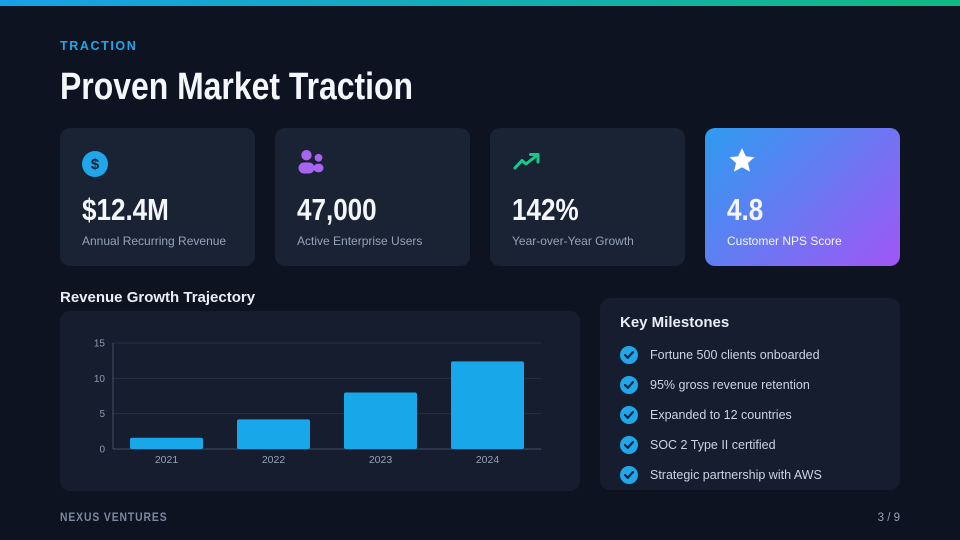 This screenshot has width=960, height=540. I want to click on stat-card-nps: 4.8 Customer NPS Score, so click(802, 197).